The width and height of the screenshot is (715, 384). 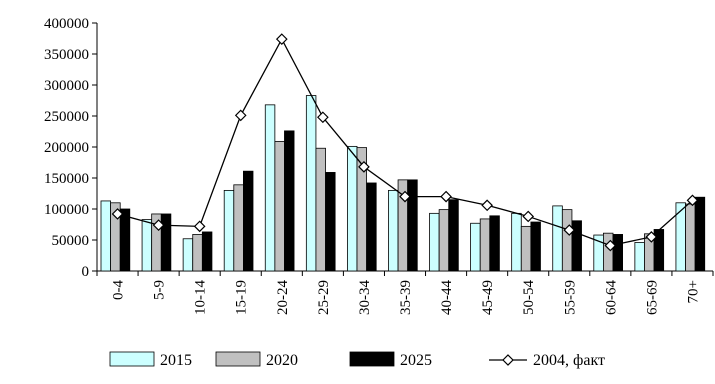 I want to click on x-tick-label: 20-24, so click(x=283, y=297).